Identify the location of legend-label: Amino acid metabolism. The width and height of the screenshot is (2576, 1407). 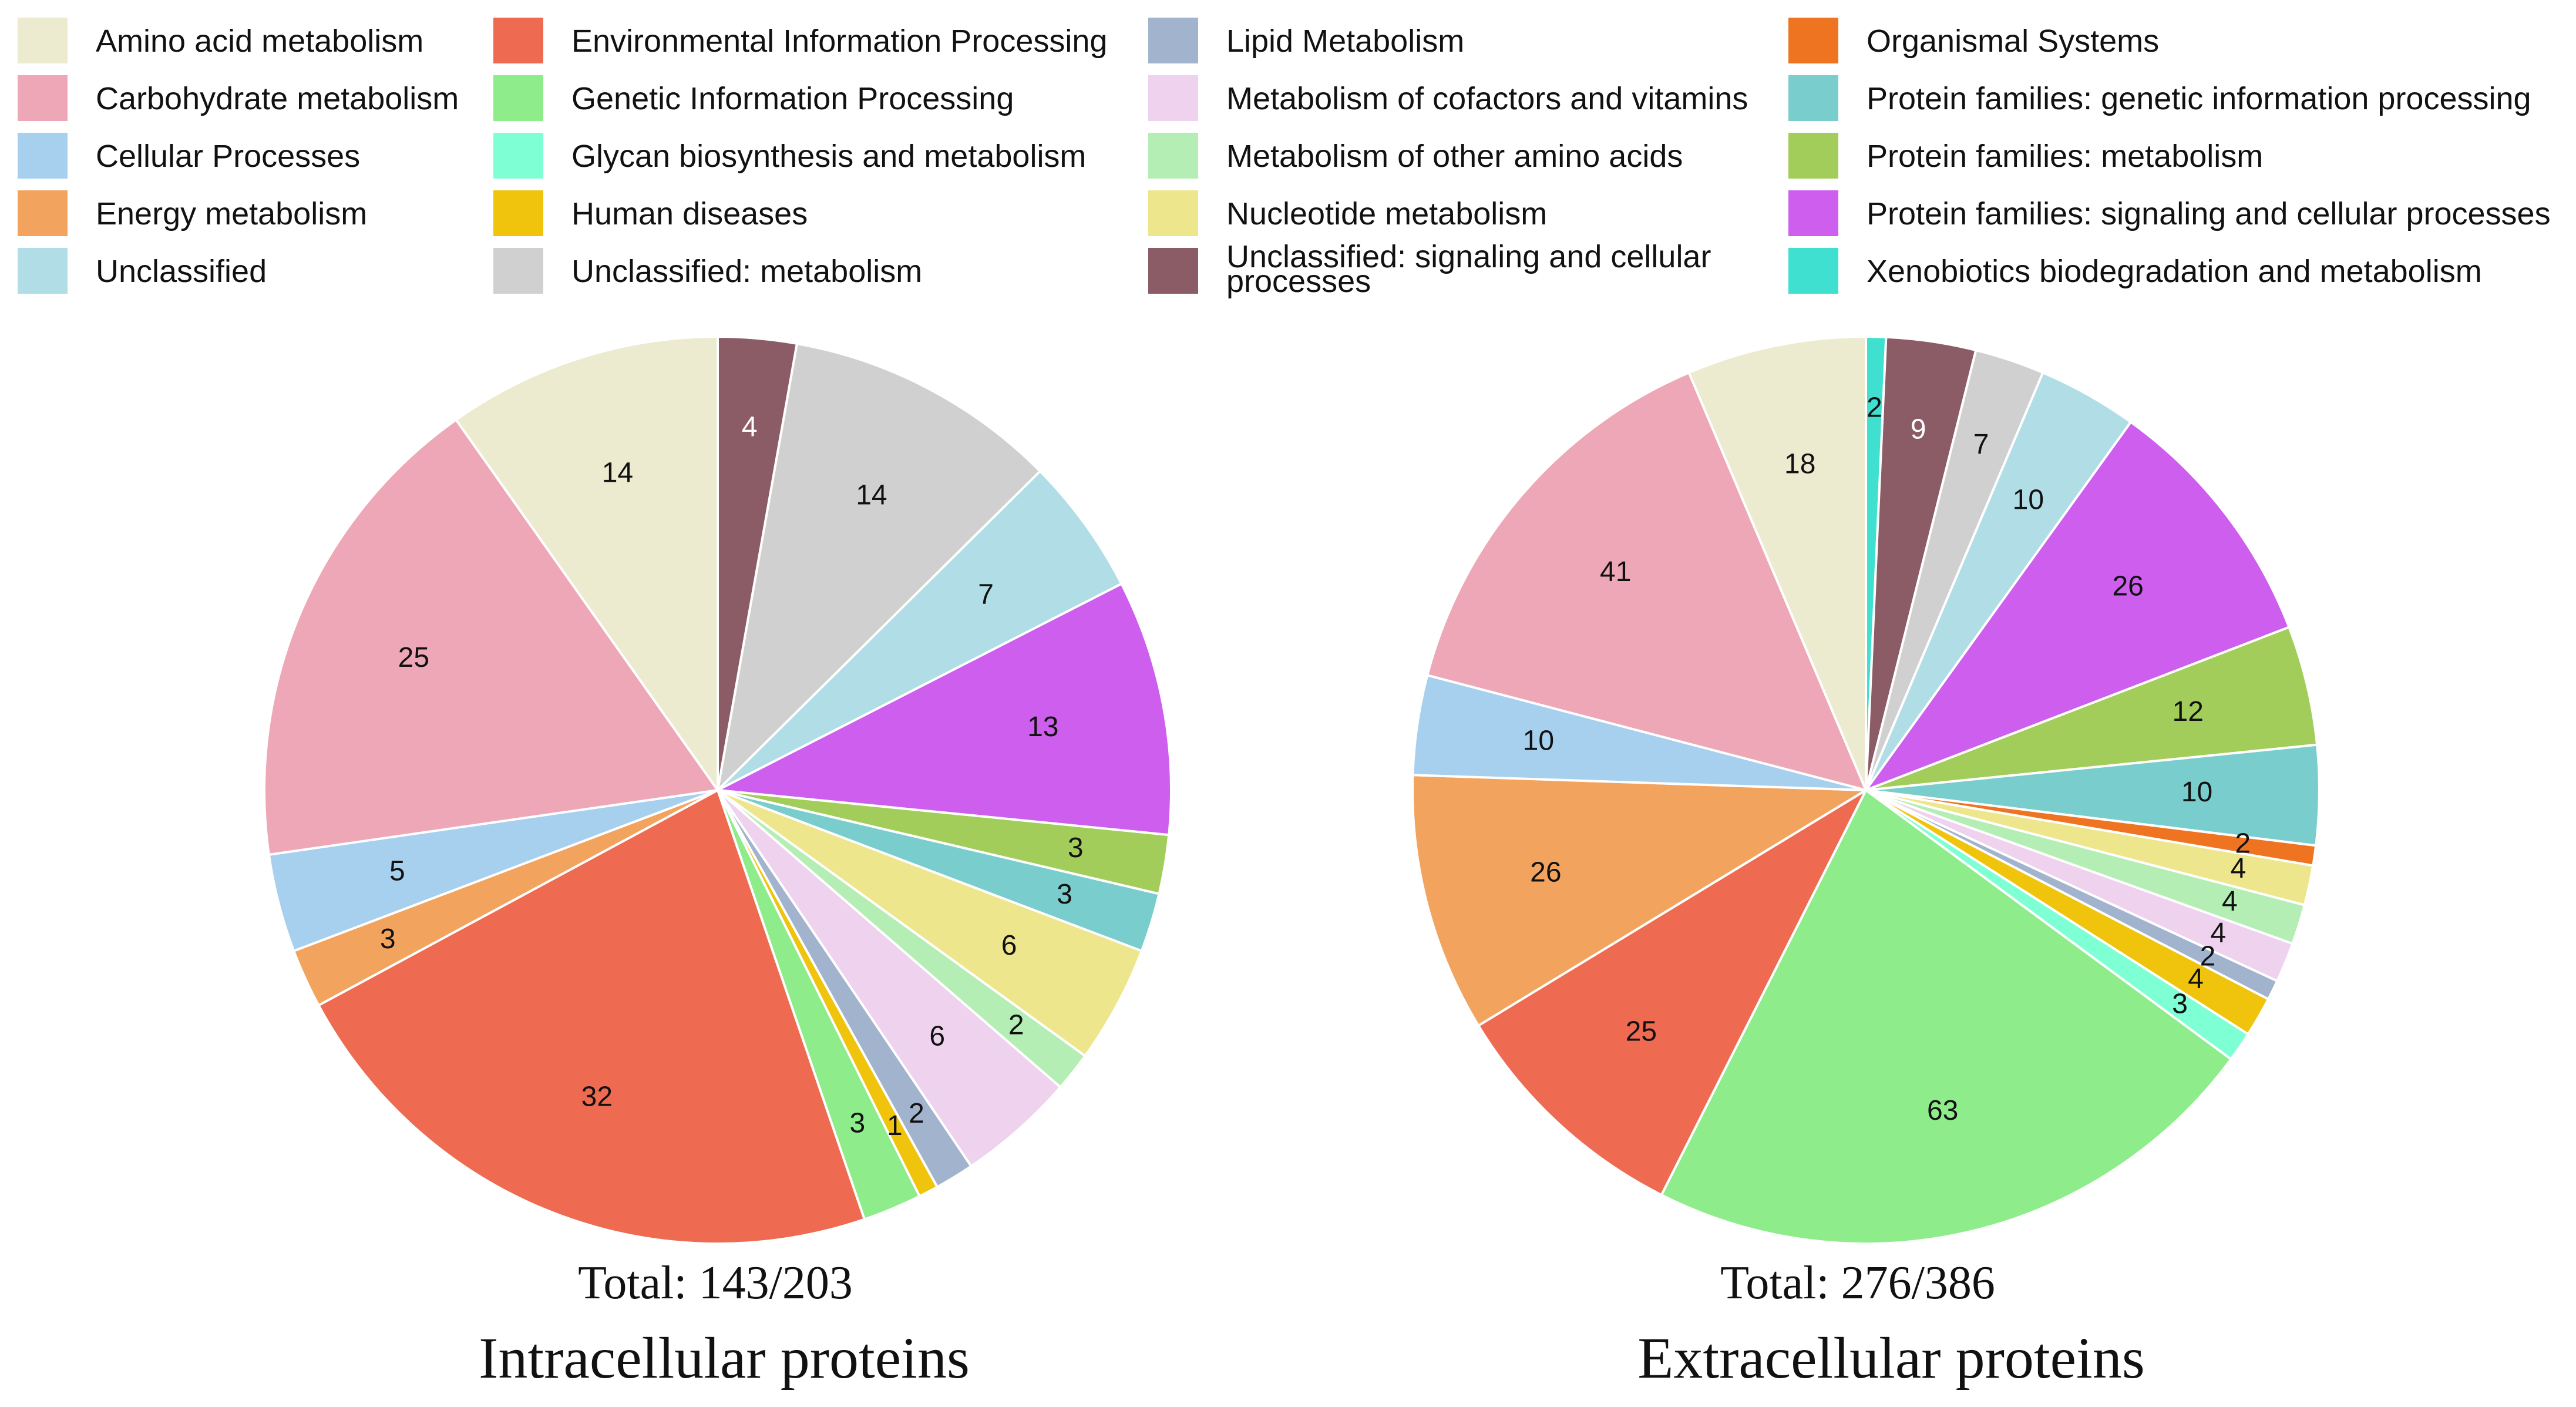
(259, 41).